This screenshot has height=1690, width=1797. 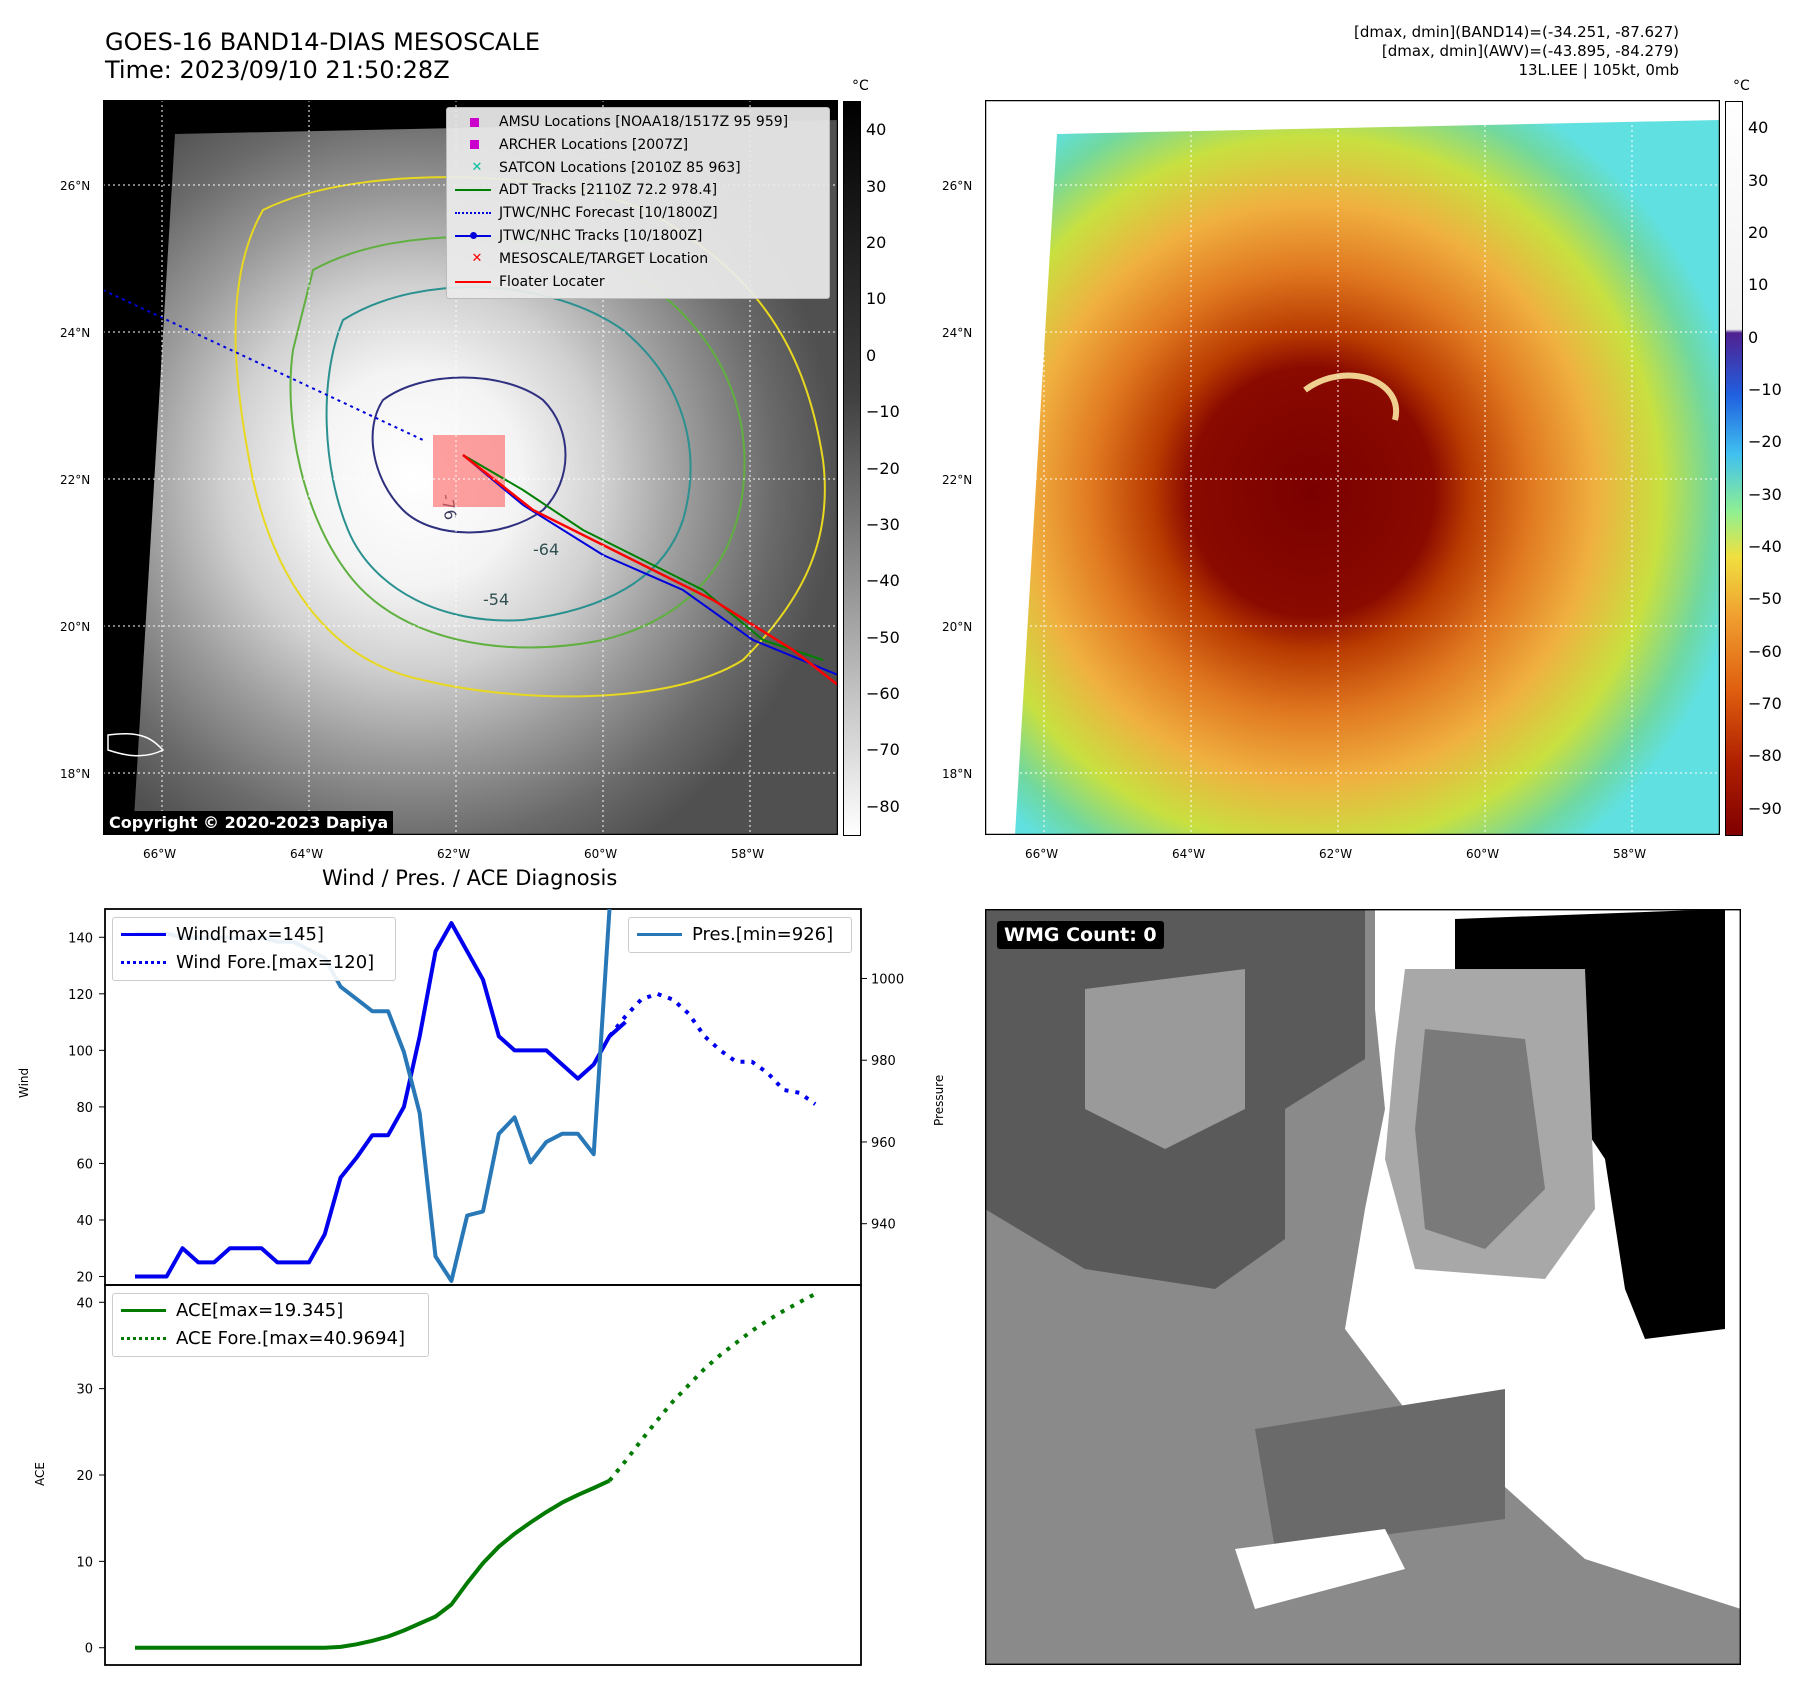 What do you see at coordinates (249, 822) in the screenshot?
I see `copyright-badge: Copyright © 2020-2023 Dapiya` at bounding box center [249, 822].